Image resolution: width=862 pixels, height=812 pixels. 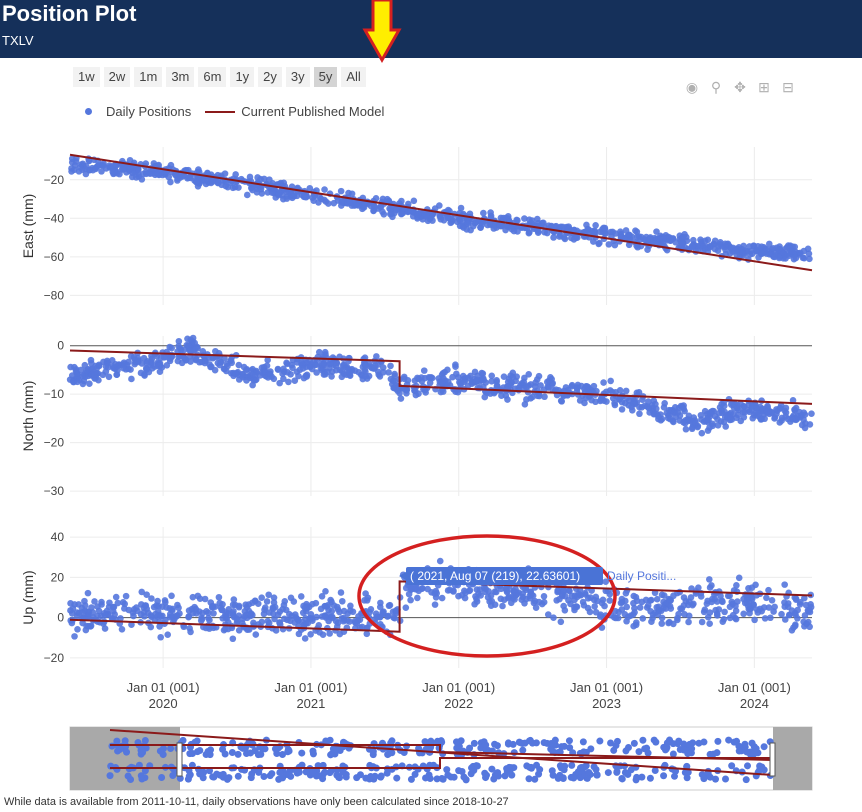 What do you see at coordinates (149, 111) in the screenshot?
I see `legend-points-label: Daily Positions` at bounding box center [149, 111].